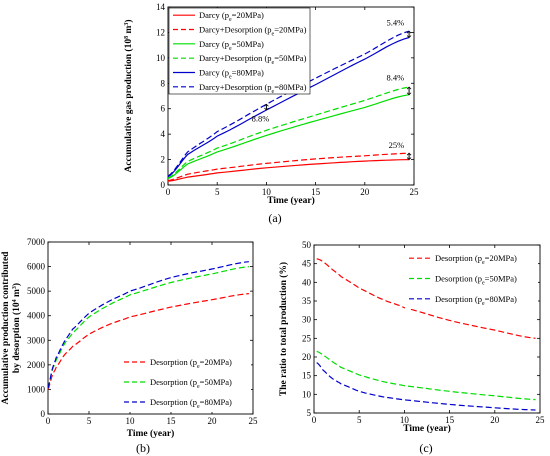  I want to click on y-tick-label: 45, so click(307, 264).